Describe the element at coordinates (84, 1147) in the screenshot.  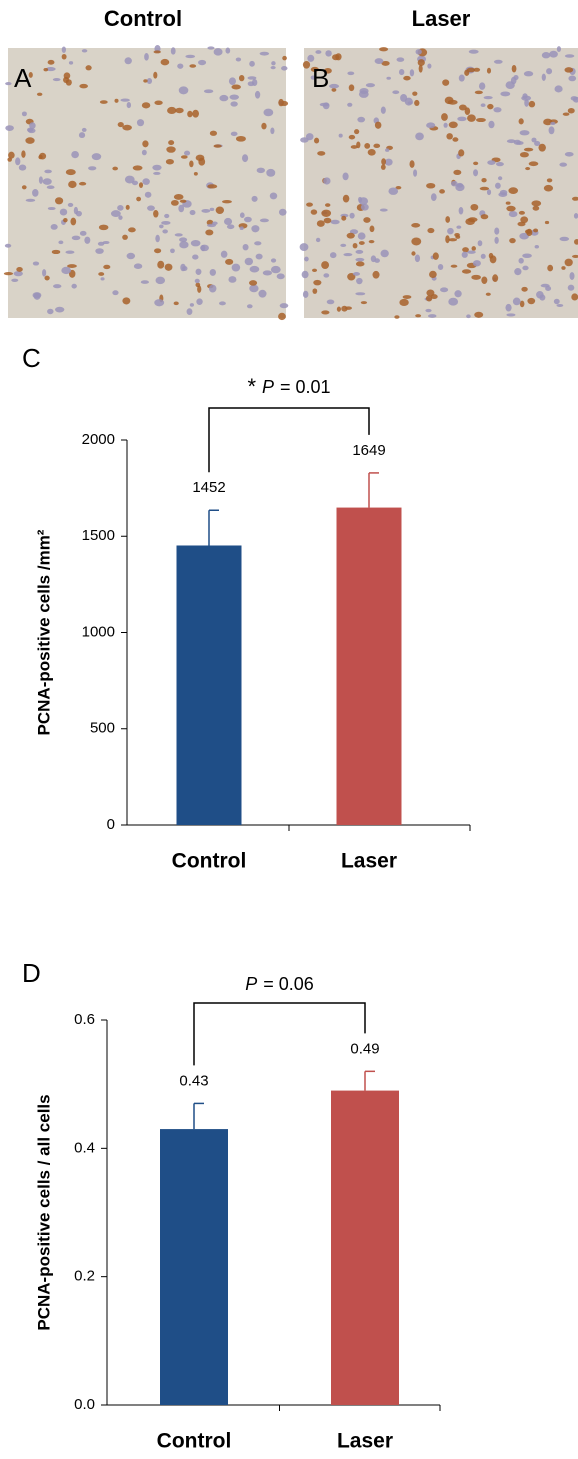
I see `y-tick-label: 0.4` at that location.